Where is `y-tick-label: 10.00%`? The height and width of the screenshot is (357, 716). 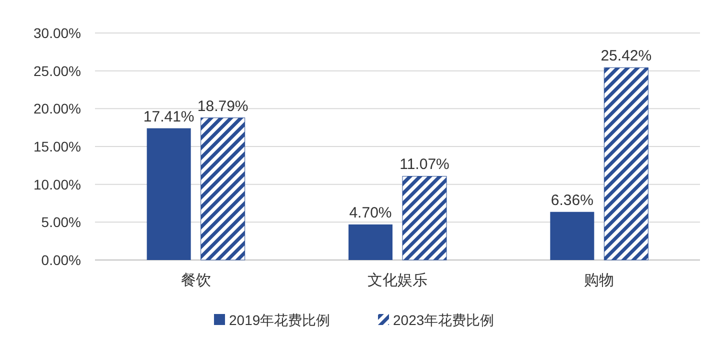
y-tick-label: 10.00% is located at coordinates (57, 184).